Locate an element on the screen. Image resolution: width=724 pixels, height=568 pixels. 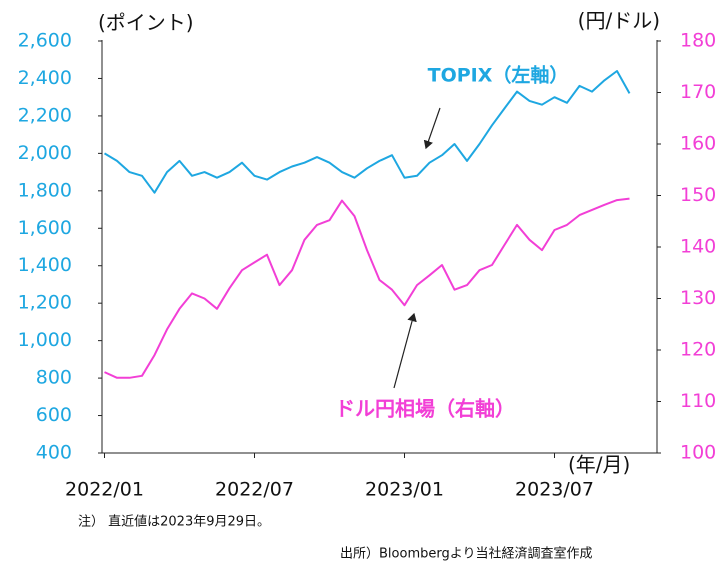
y2-tick-label: 150 is located at coordinates (698, 195).